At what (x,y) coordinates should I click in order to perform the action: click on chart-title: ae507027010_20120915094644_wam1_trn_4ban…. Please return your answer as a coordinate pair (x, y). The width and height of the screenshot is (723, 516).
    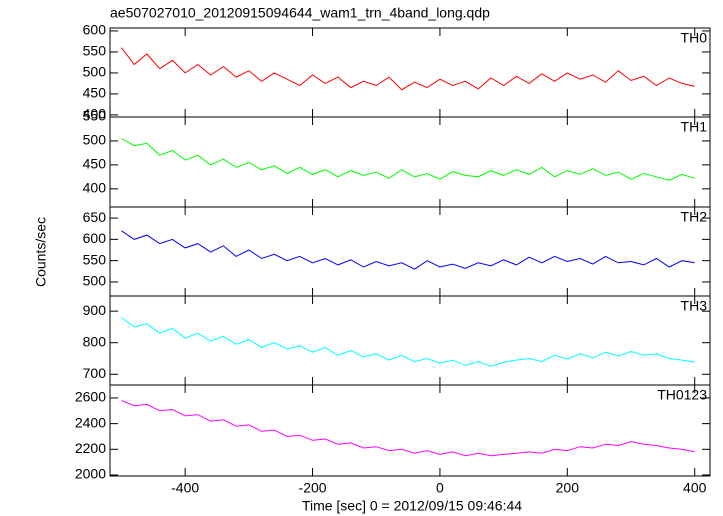
    Looking at the image, I should click on (300, 13).